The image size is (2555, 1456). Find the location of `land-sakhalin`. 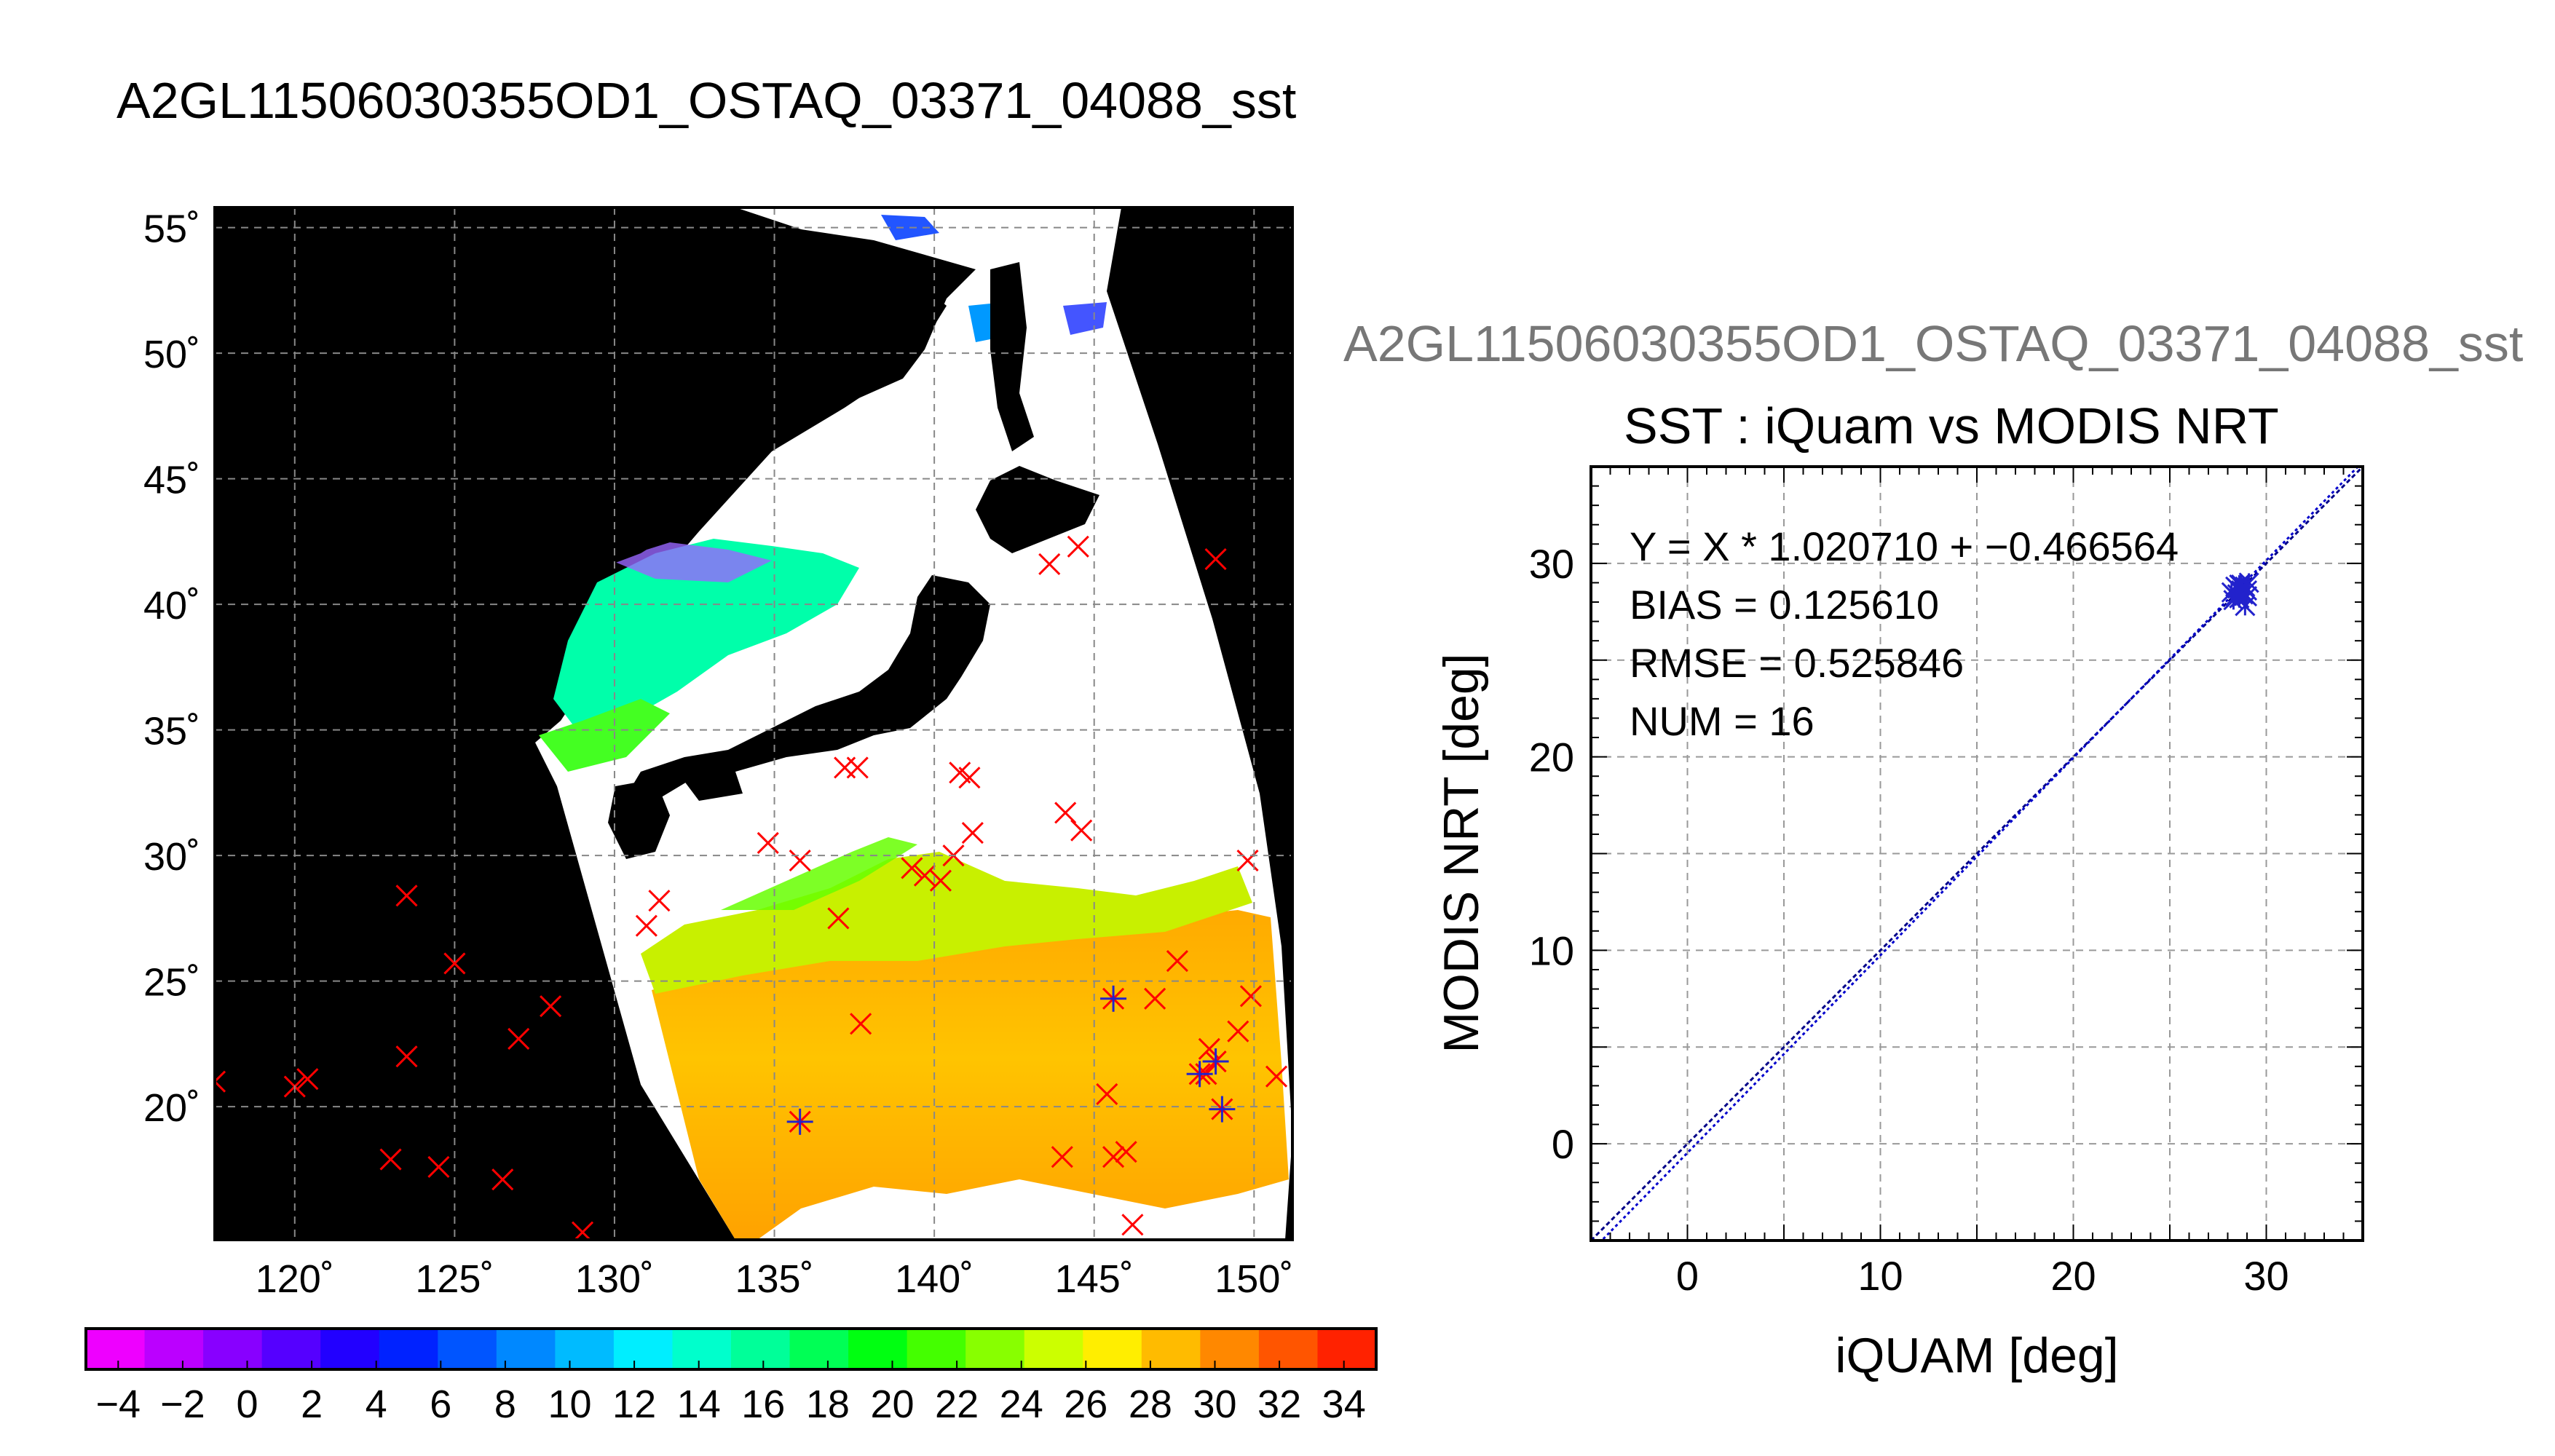

land-sakhalin is located at coordinates (1012, 356).